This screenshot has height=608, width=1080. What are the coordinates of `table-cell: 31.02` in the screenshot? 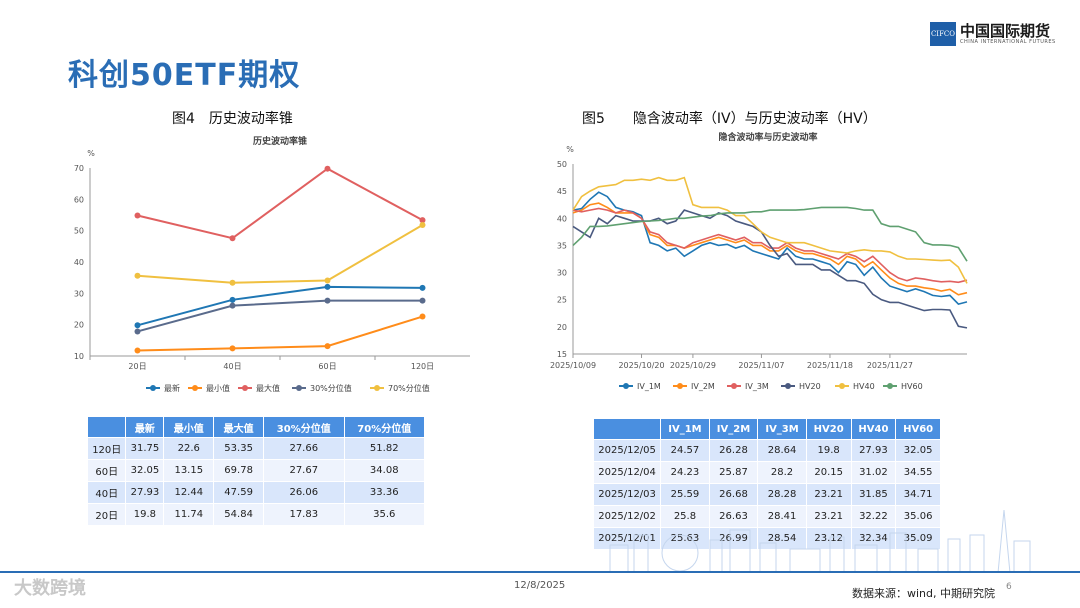 It's located at (873, 472).